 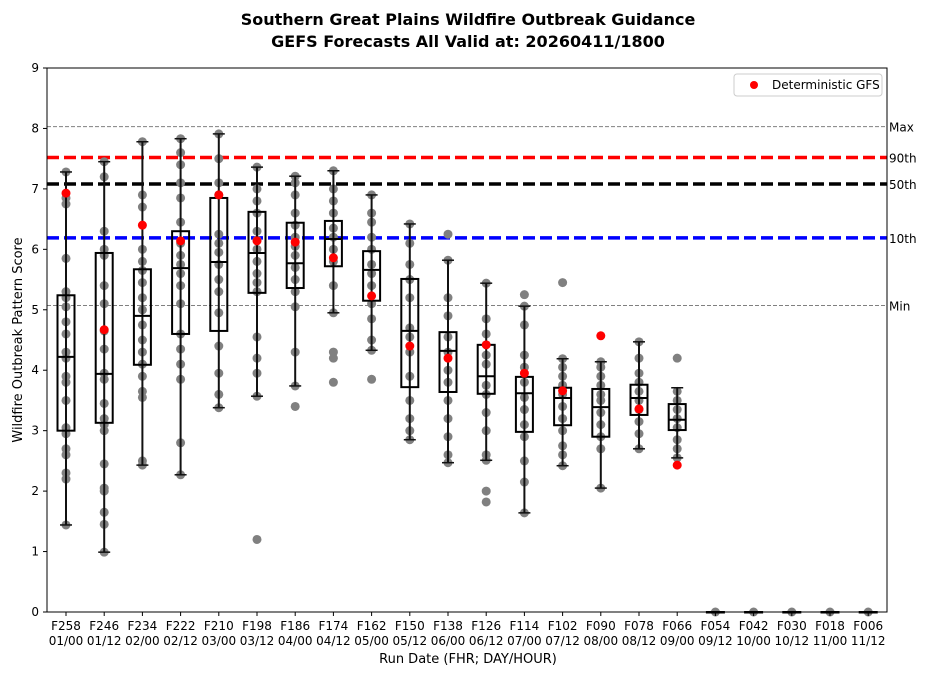 What do you see at coordinates (639, 626) in the screenshot?
I see `x-tick-label: F078` at bounding box center [639, 626].